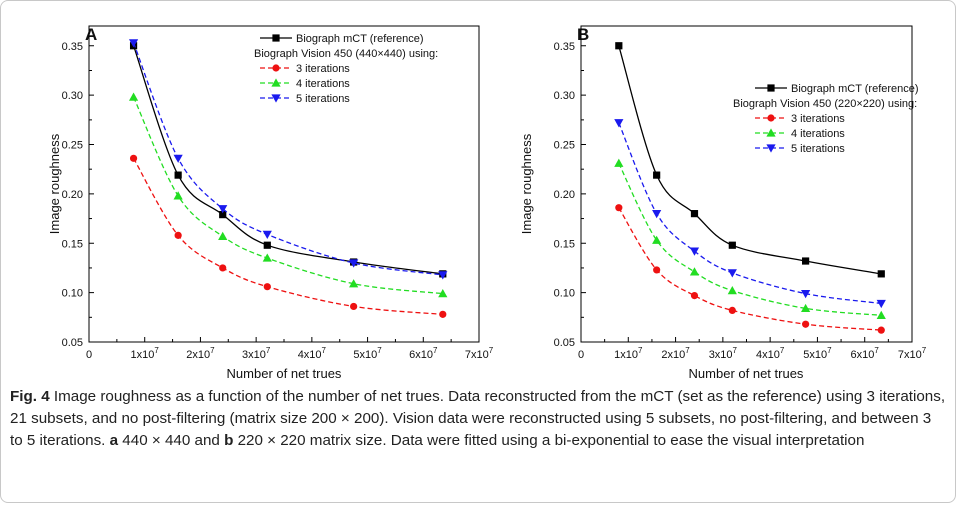  What do you see at coordinates (583, 34) in the screenshot?
I see `panel-b-letter: B` at bounding box center [583, 34].